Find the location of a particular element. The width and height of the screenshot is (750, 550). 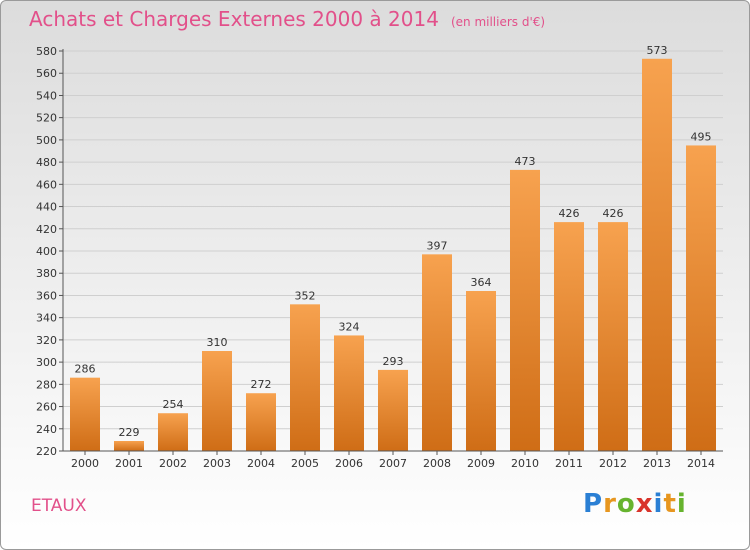

logo-letter: o is located at coordinates (626, 504).